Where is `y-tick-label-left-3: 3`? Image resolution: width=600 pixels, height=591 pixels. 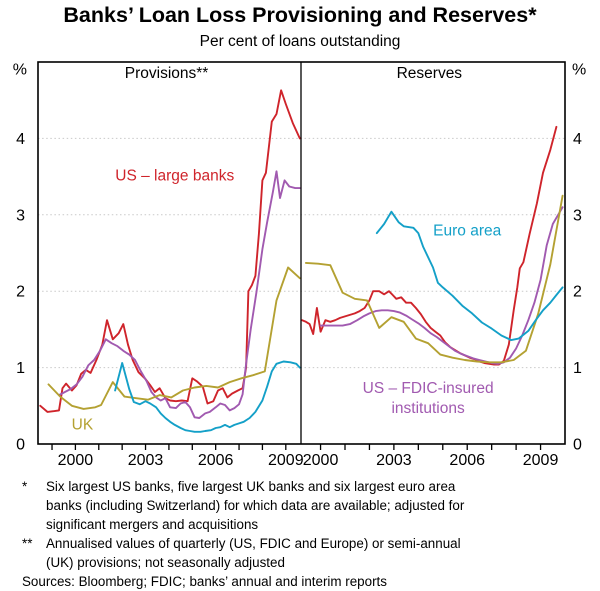
y-tick-label-left-3: 3 is located at coordinates (20, 215).